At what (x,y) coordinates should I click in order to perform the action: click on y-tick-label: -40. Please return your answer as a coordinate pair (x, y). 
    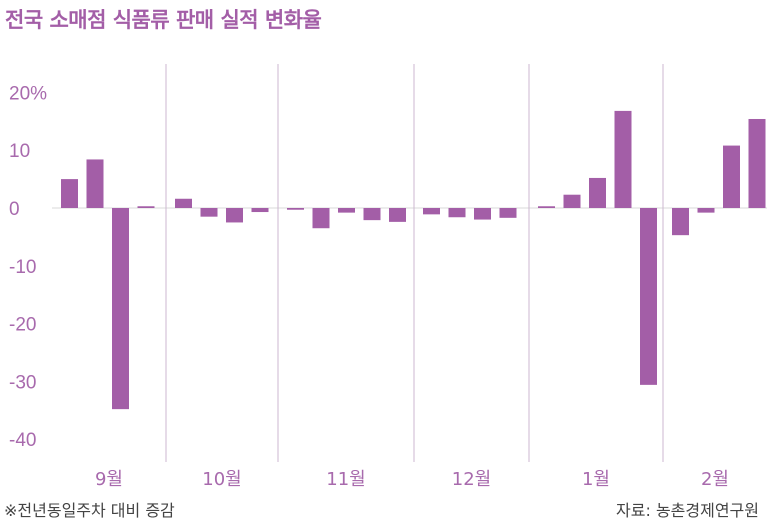
    Looking at the image, I should click on (22, 440).